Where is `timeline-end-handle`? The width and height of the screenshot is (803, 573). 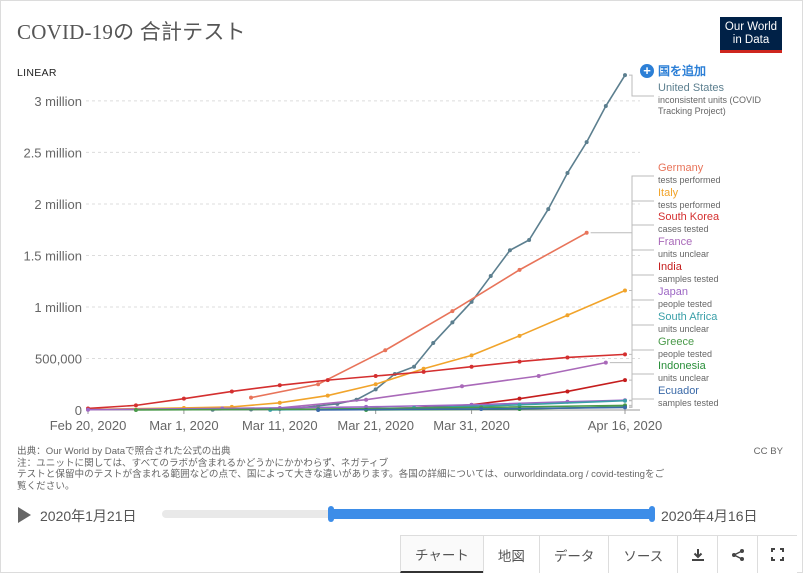
timeline-end-handle is located at coordinates (652, 514).